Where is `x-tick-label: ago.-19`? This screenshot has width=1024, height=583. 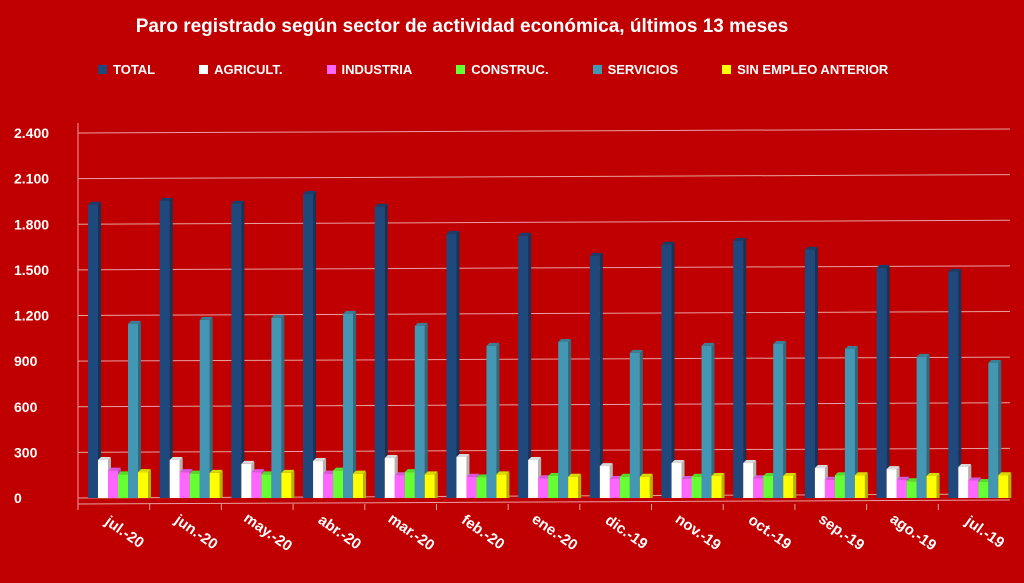 x-tick-label: ago.-19 is located at coordinates (913, 532).